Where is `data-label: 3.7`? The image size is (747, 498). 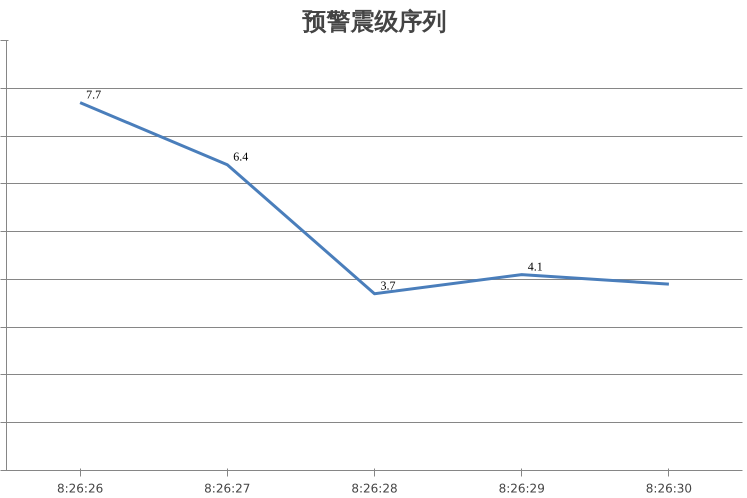 data-label: 3.7 is located at coordinates (388, 285).